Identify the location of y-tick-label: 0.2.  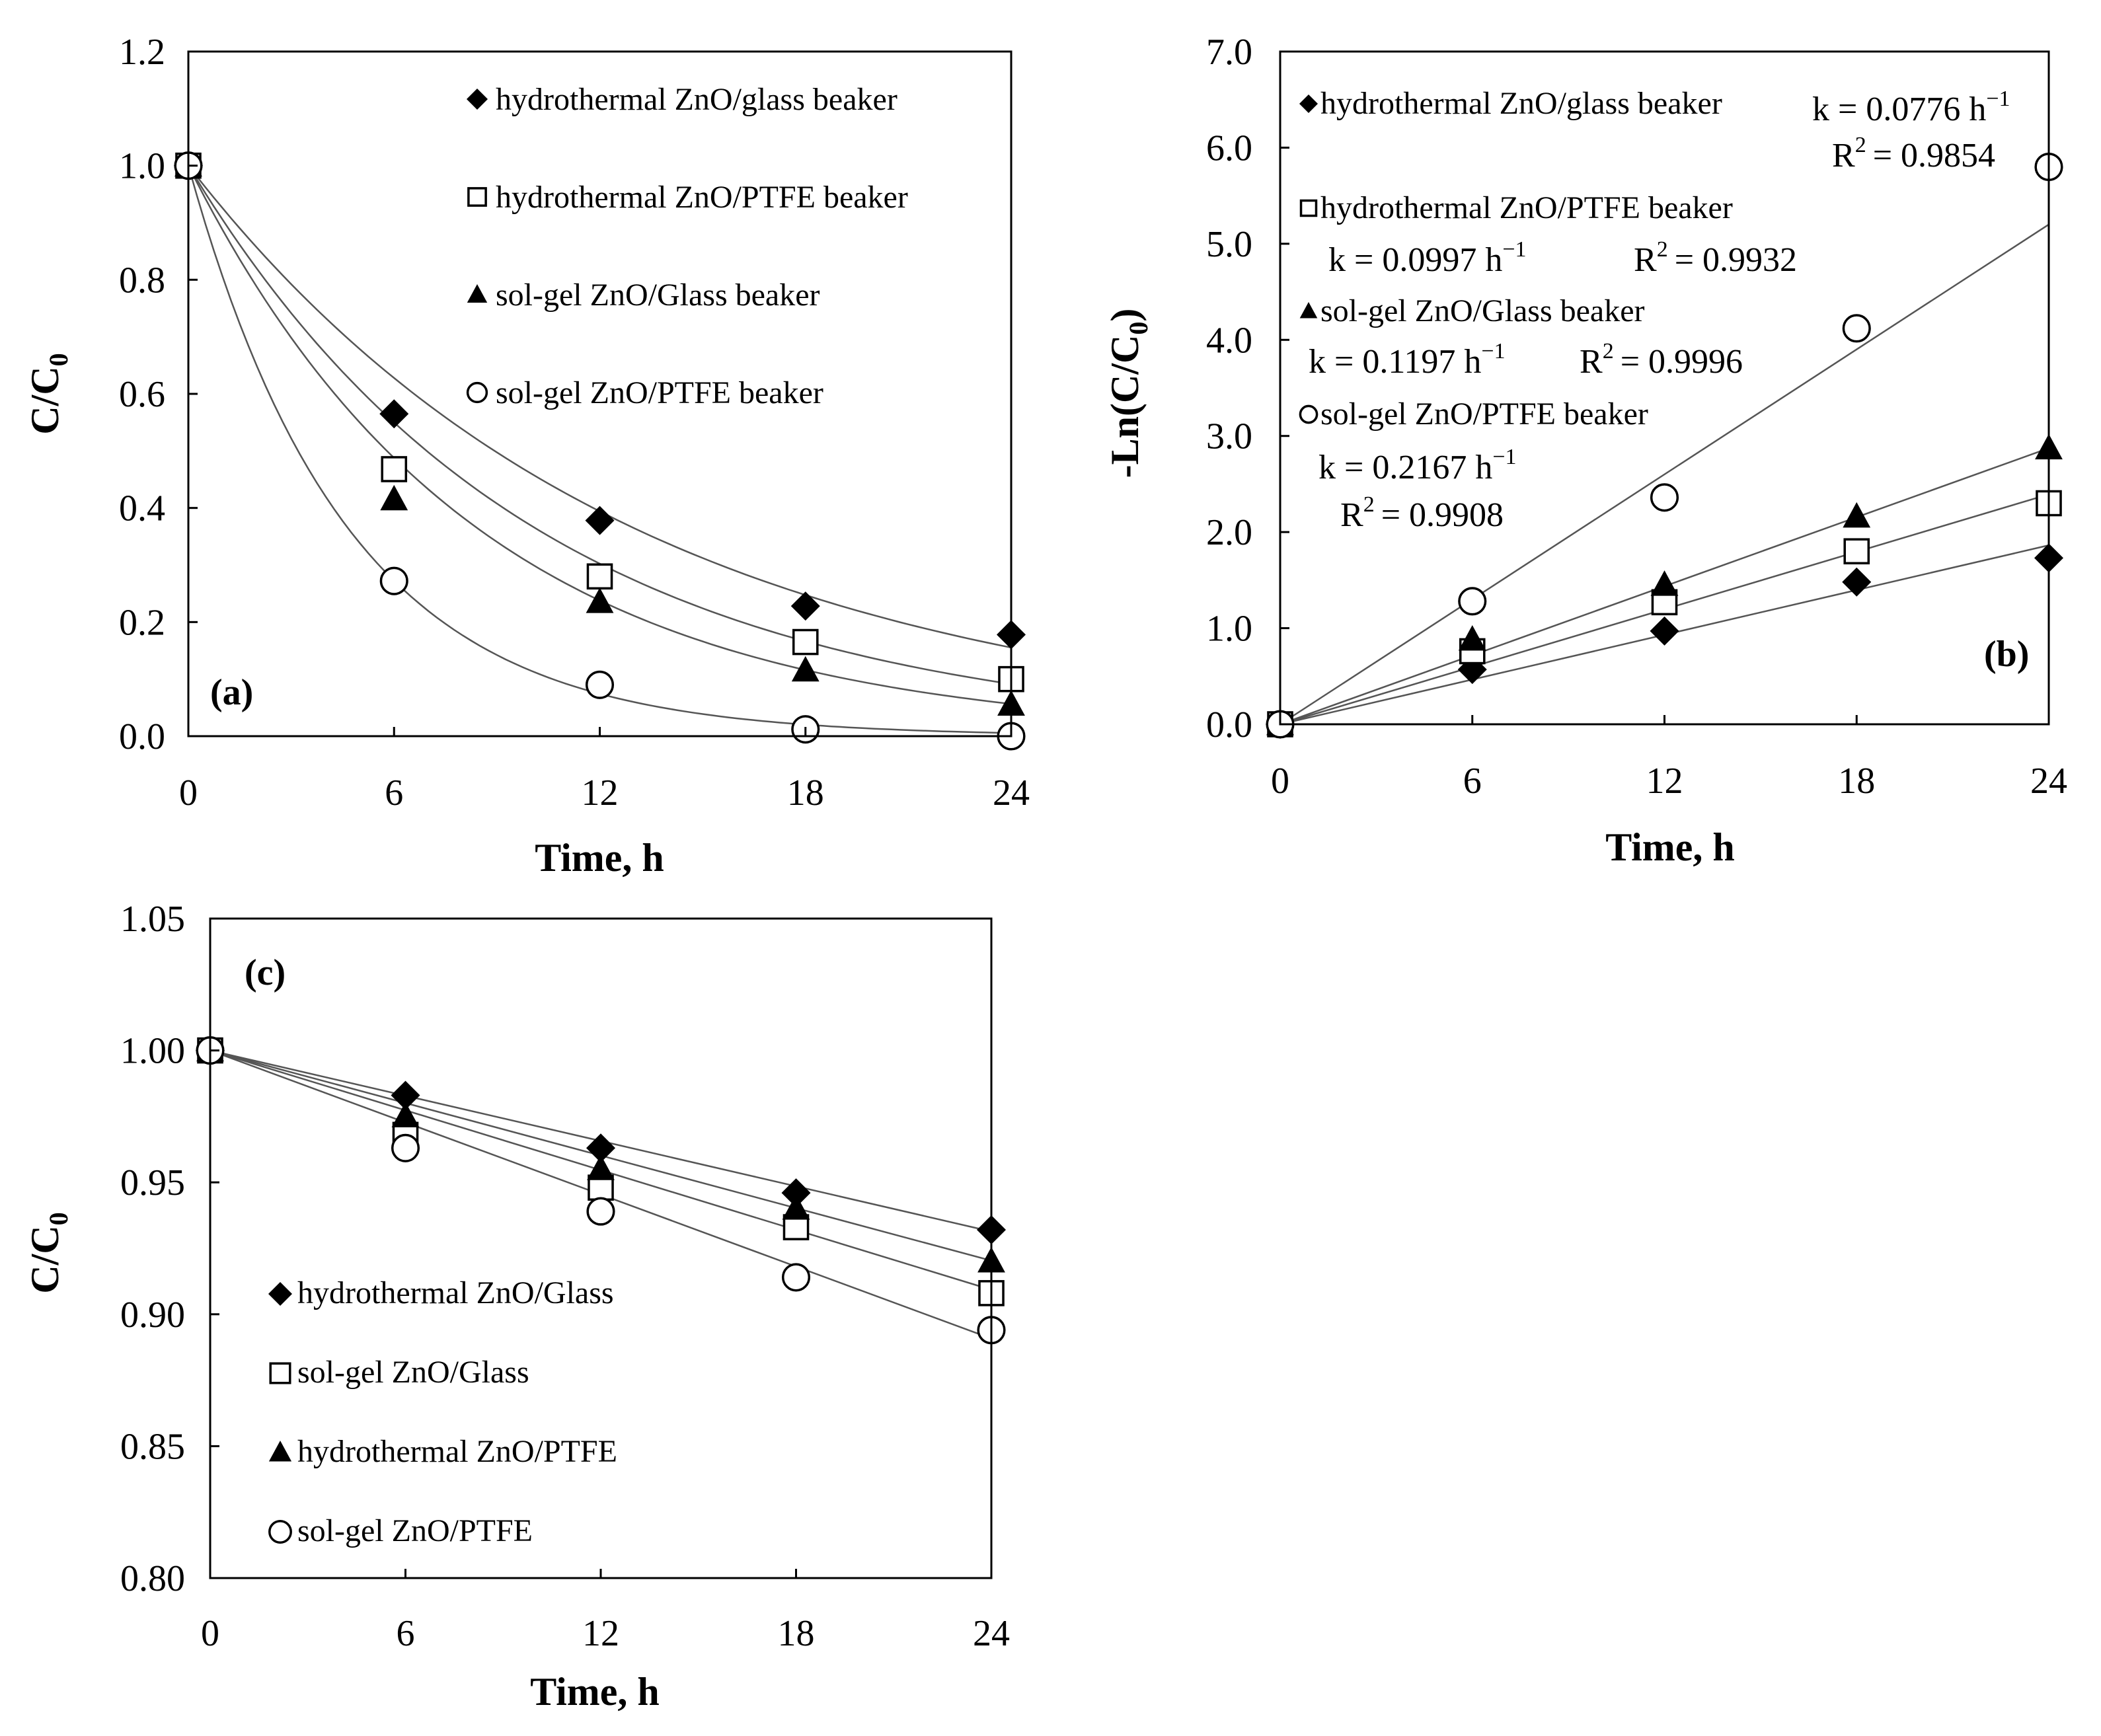
(142, 622).